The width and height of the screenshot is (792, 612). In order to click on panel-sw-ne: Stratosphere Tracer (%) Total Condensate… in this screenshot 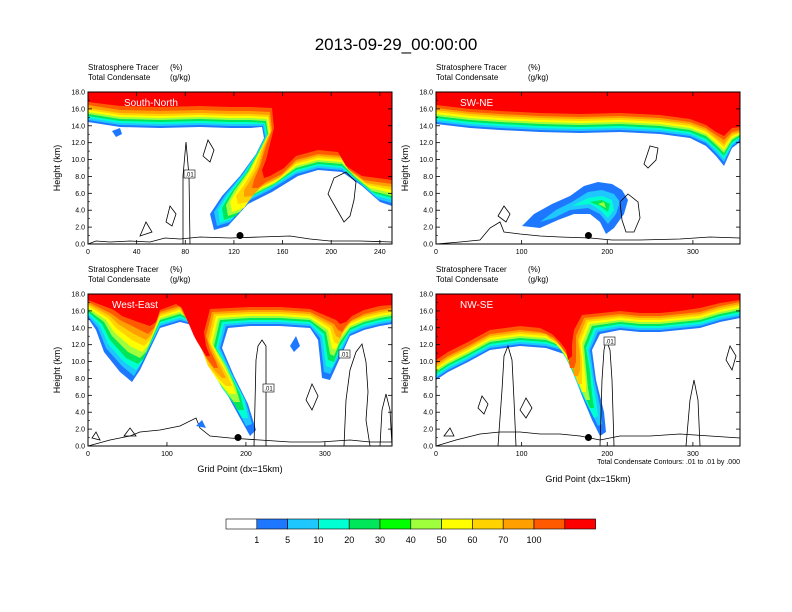, I will do `click(570, 159)`.